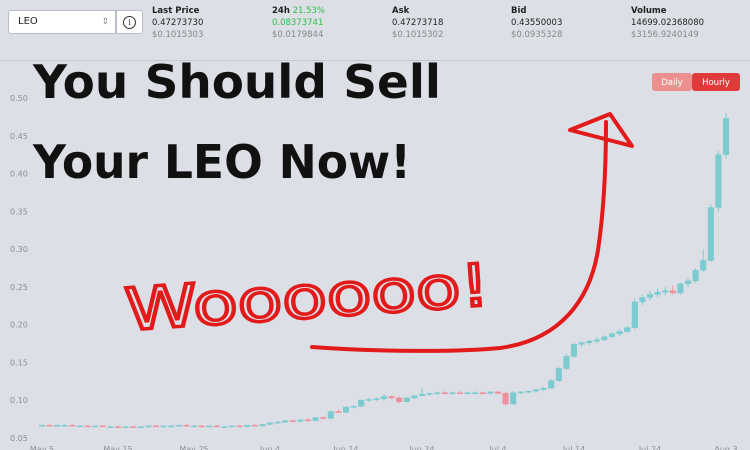  I want to click on pair-select: LEO ⇕, so click(62, 22).